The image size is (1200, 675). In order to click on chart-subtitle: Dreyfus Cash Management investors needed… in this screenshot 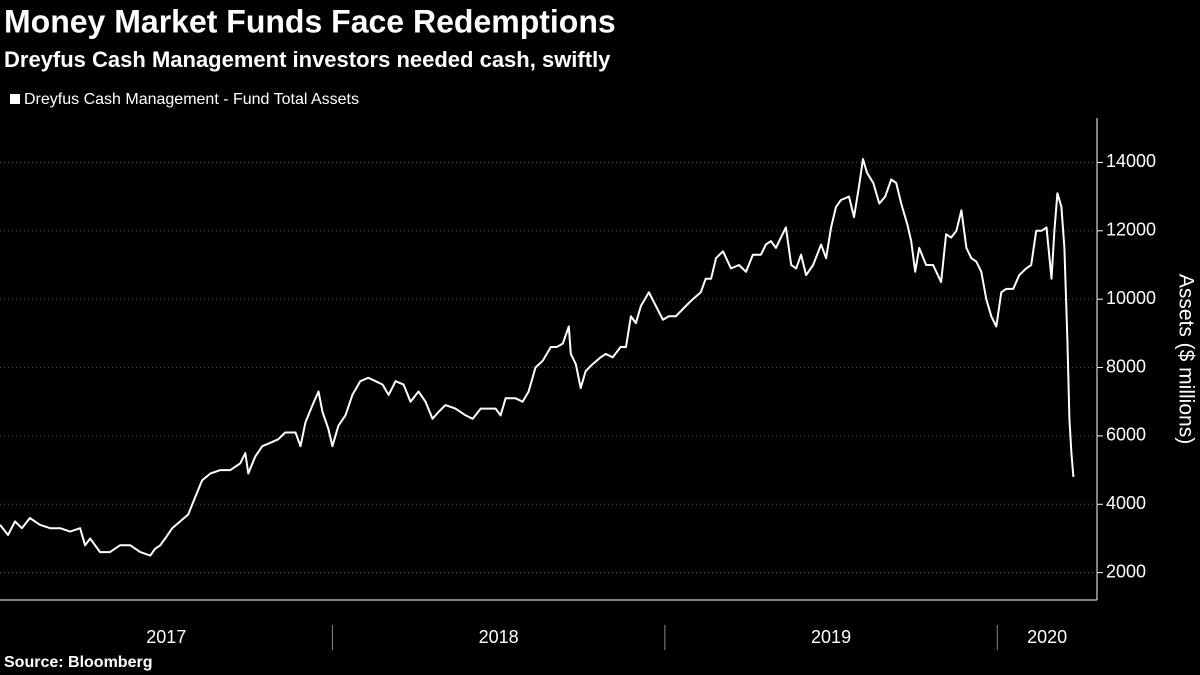, I will do `click(307, 59)`.